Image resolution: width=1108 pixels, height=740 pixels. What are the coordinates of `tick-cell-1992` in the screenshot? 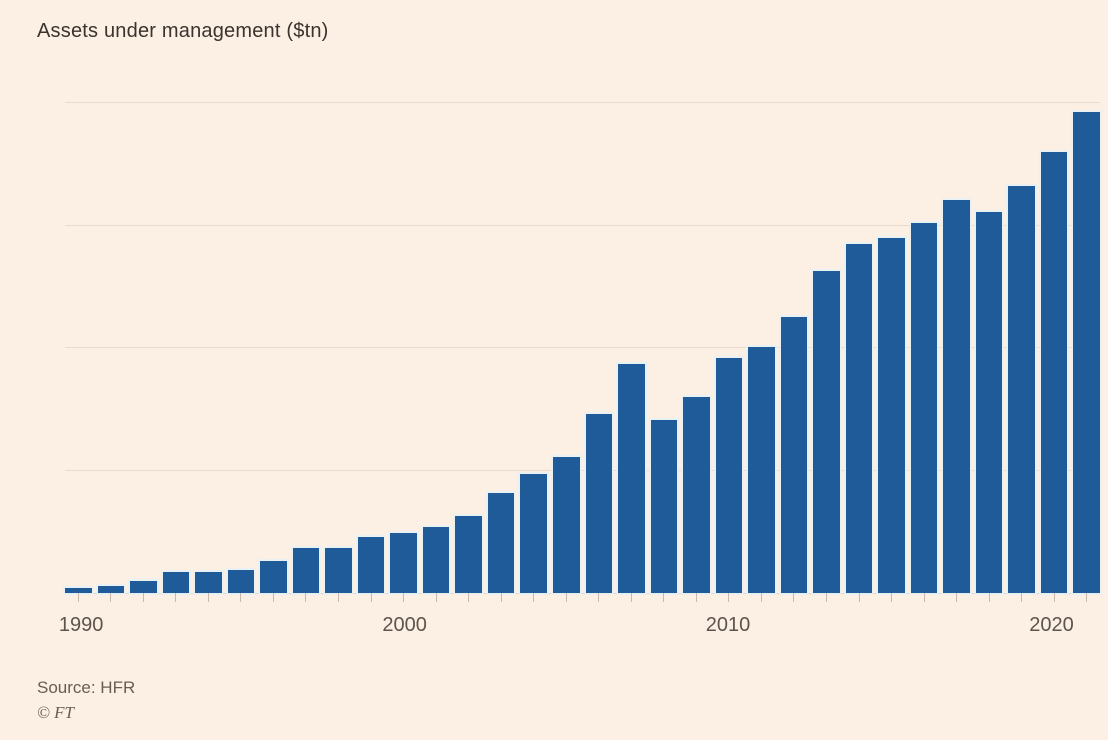 It's located at (143, 597).